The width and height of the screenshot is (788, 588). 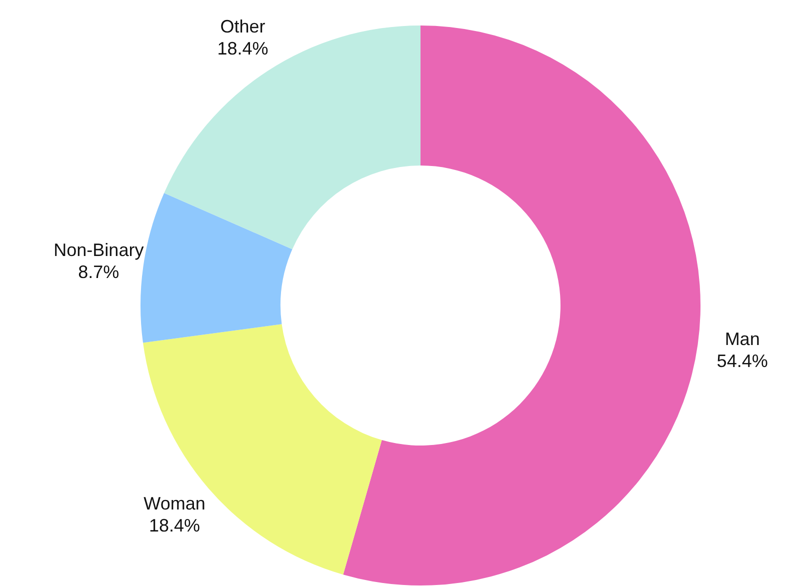 I want to click on slice-label: Non-Binary, so click(x=99, y=250).